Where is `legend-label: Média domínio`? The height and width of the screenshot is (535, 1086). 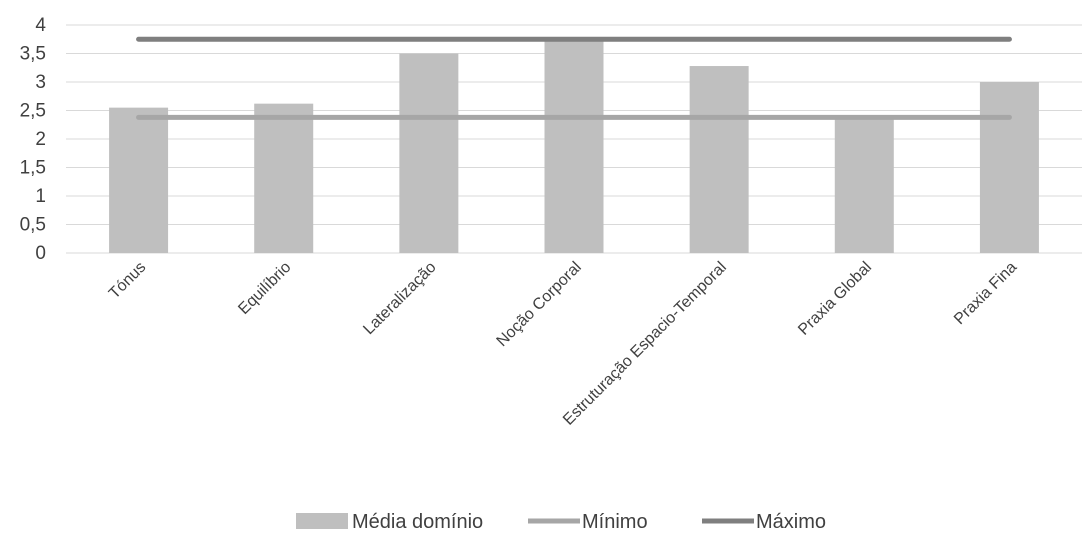
legend-label: Média domínio is located at coordinates (417, 522).